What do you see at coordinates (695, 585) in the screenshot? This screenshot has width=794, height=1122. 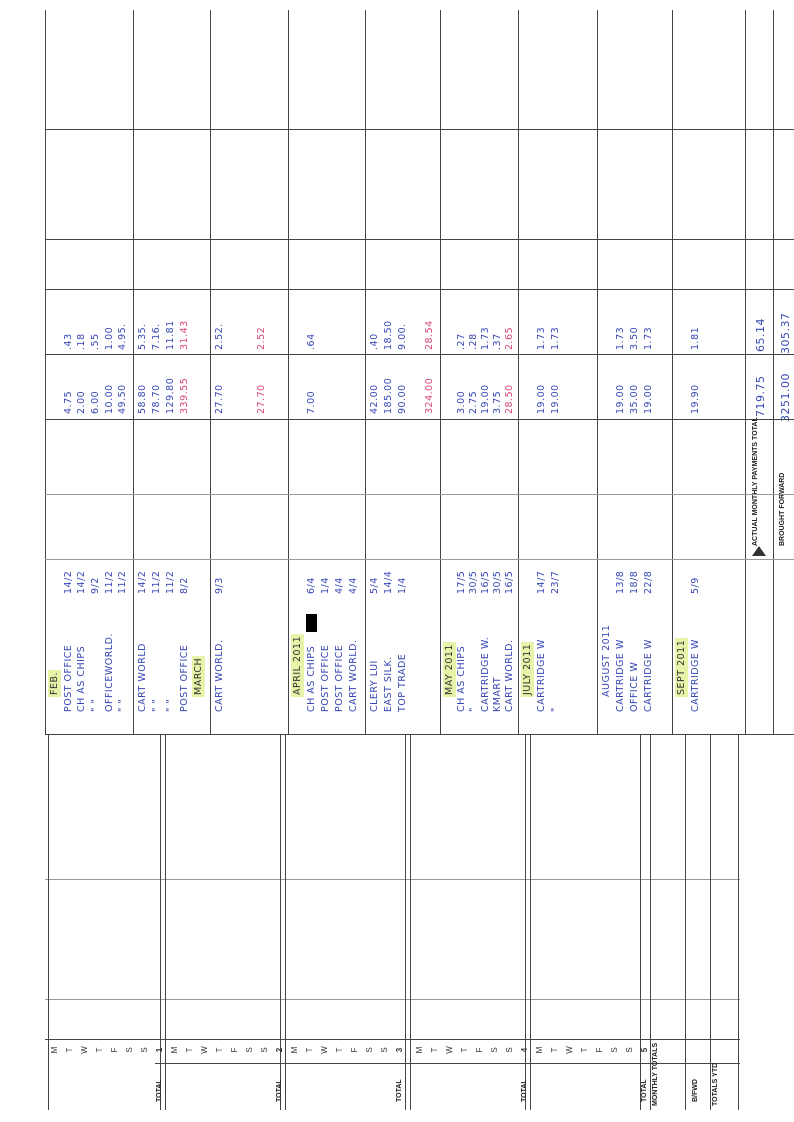 I see `entry-date: 5/9` at bounding box center [695, 585].